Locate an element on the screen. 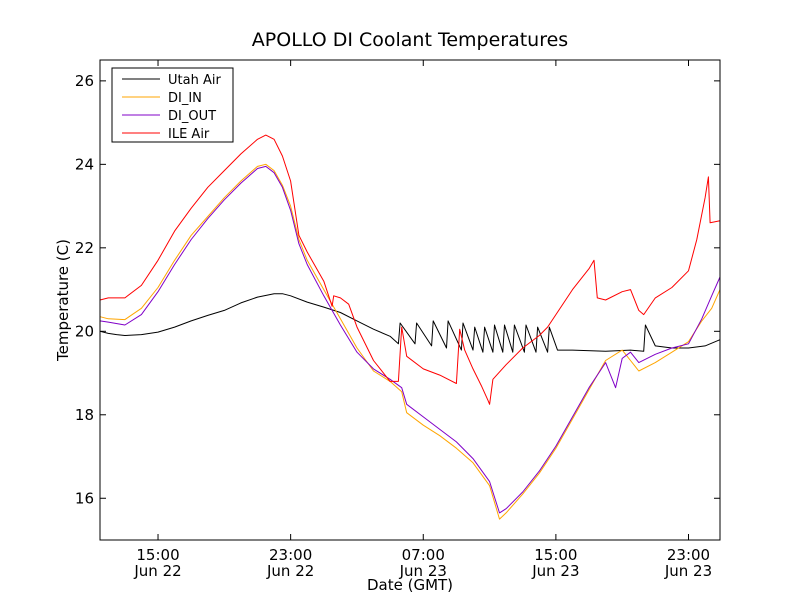 This screenshot has height=600, width=800. y-tick-label: 18 is located at coordinates (84, 415).